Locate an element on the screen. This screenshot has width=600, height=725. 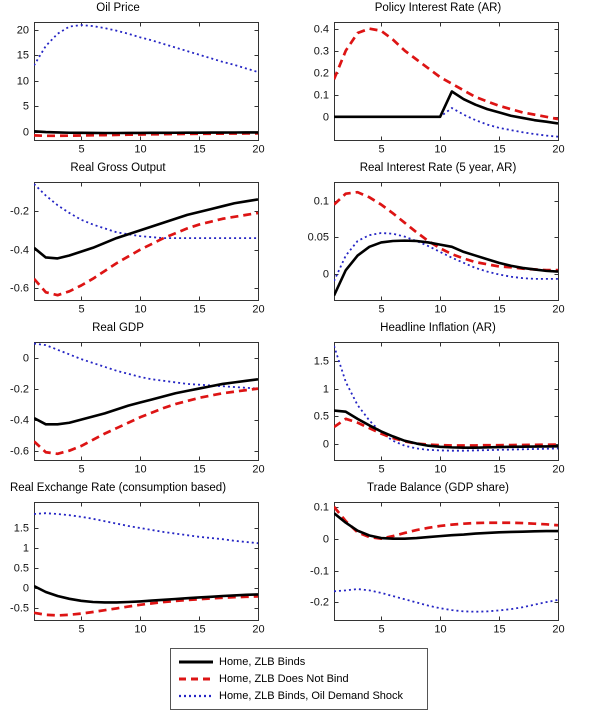
chart-canvas-real-exchange-rate is located at coordinates (150, 560).